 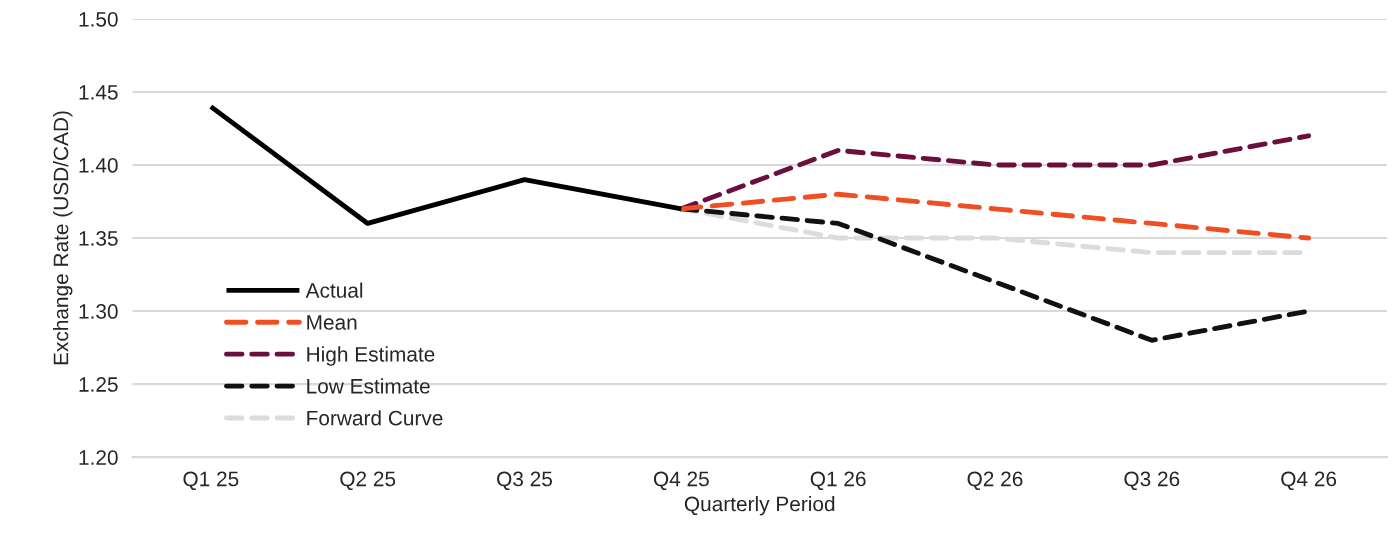 I want to click on y-tick-label: 1.50, so click(x=98, y=19).